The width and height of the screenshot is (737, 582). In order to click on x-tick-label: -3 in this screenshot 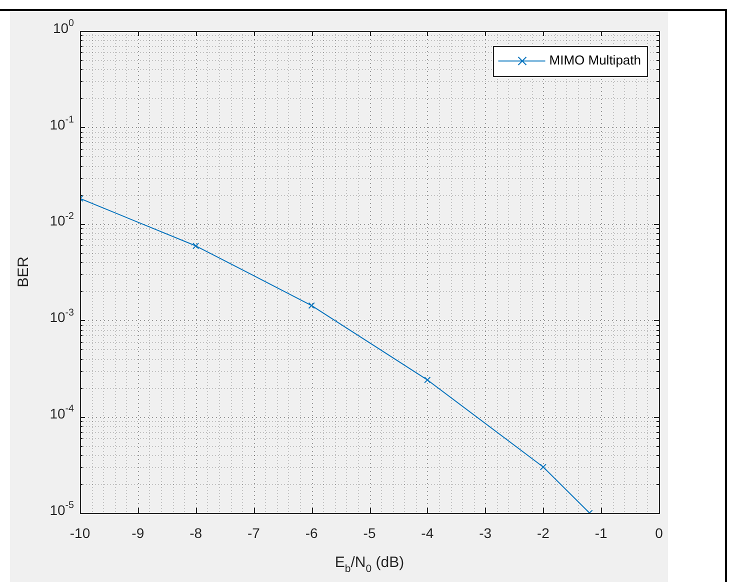, I will do `click(485, 532)`.